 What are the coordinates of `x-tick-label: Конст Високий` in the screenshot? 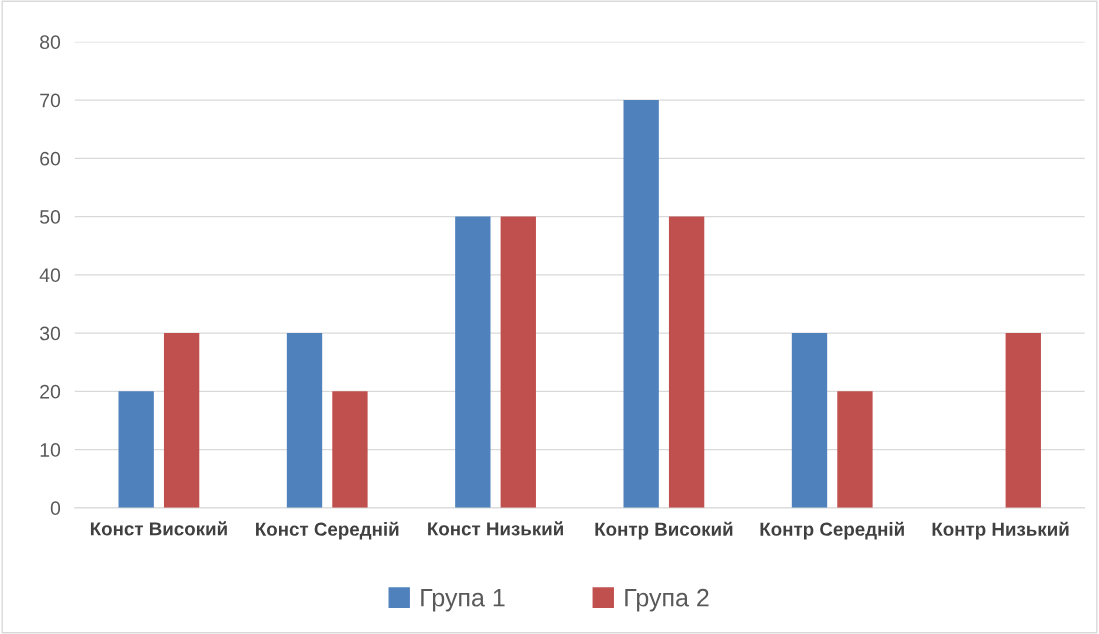 It's located at (158, 528).